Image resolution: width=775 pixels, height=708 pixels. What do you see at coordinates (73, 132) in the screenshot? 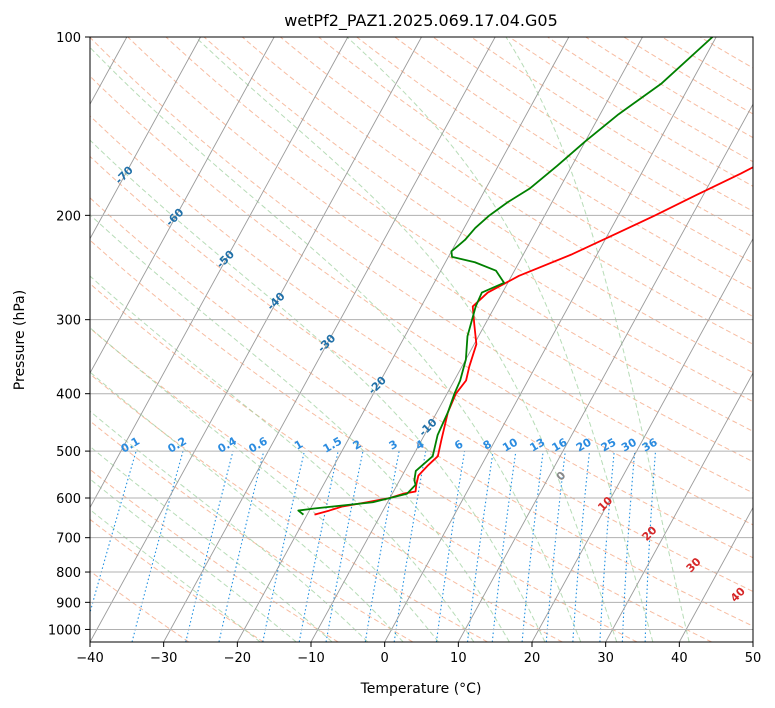
I see `isotherm-label: -80` at bounding box center [73, 132].